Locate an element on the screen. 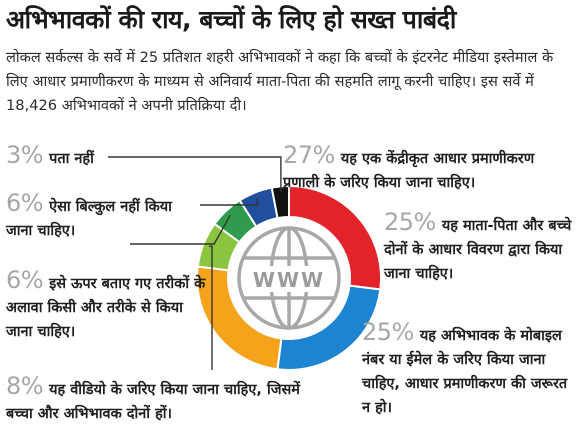 The height and width of the screenshot is (436, 579). annotation-3: 3% पता नहीं is located at coordinates (66, 157).